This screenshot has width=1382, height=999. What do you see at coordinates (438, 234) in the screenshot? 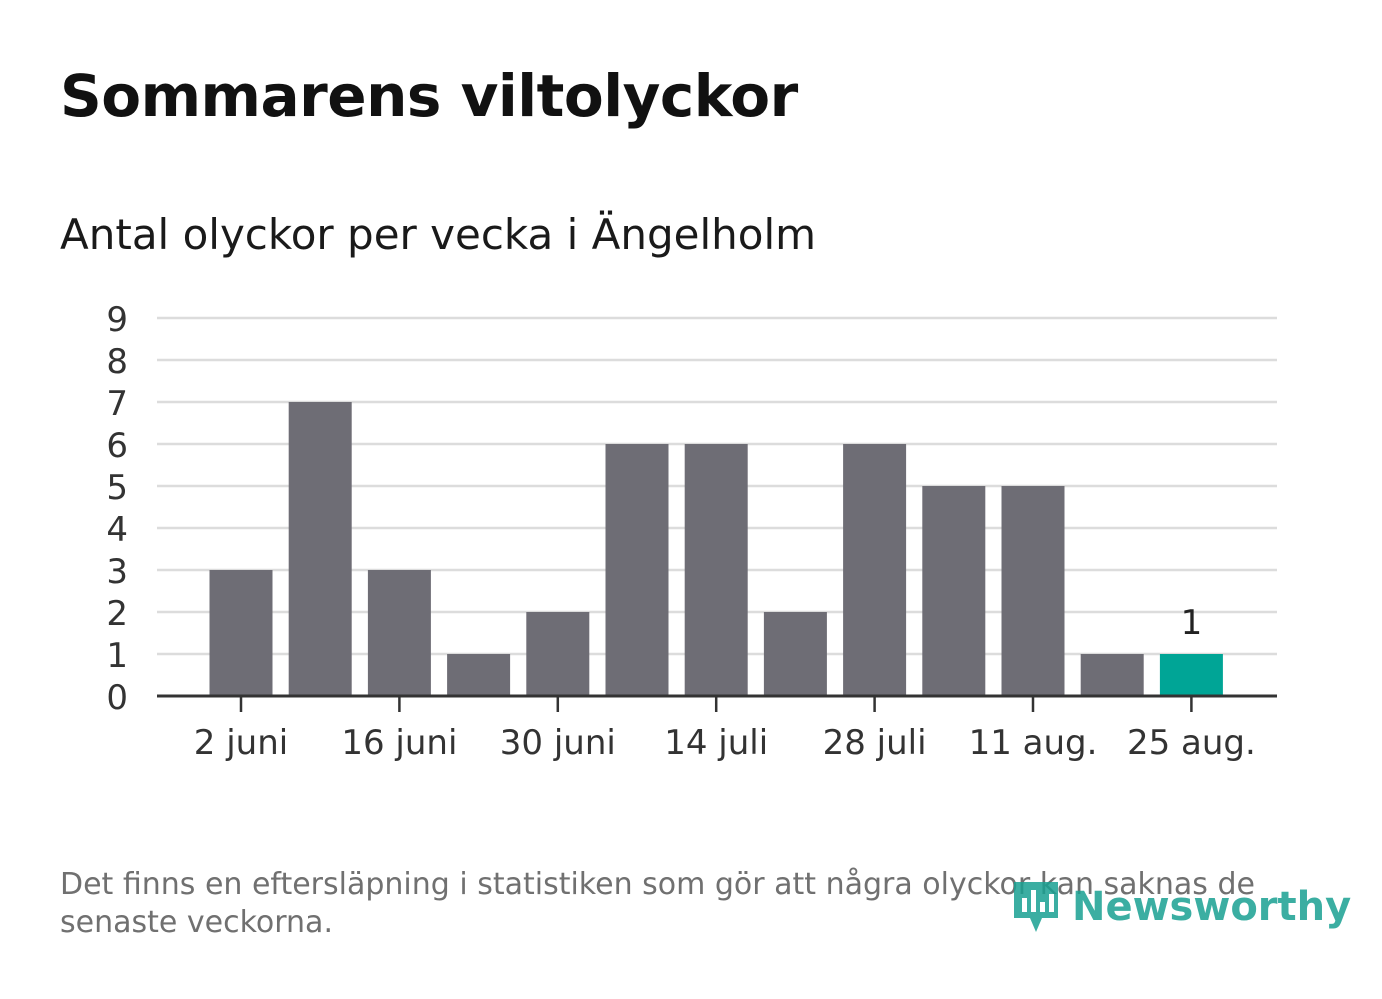
I see `chart-subtitle: Antal olyckor per vecka i Ängelholm` at bounding box center [438, 234].